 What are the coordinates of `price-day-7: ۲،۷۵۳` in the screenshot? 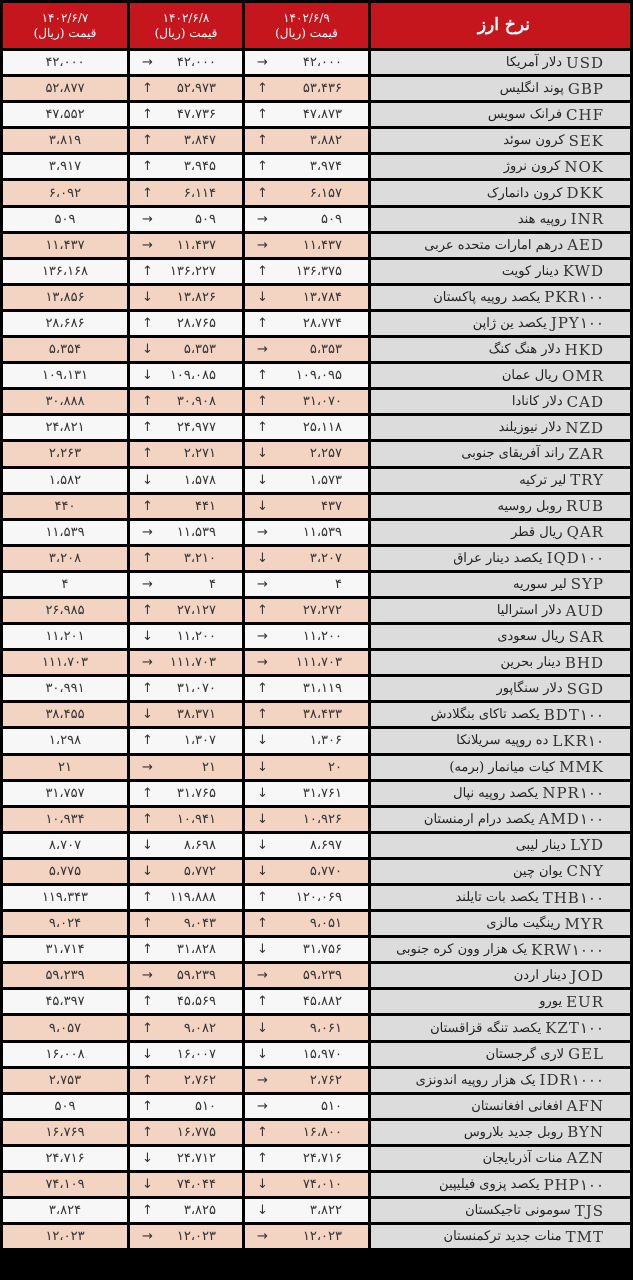 It's located at (65, 1080).